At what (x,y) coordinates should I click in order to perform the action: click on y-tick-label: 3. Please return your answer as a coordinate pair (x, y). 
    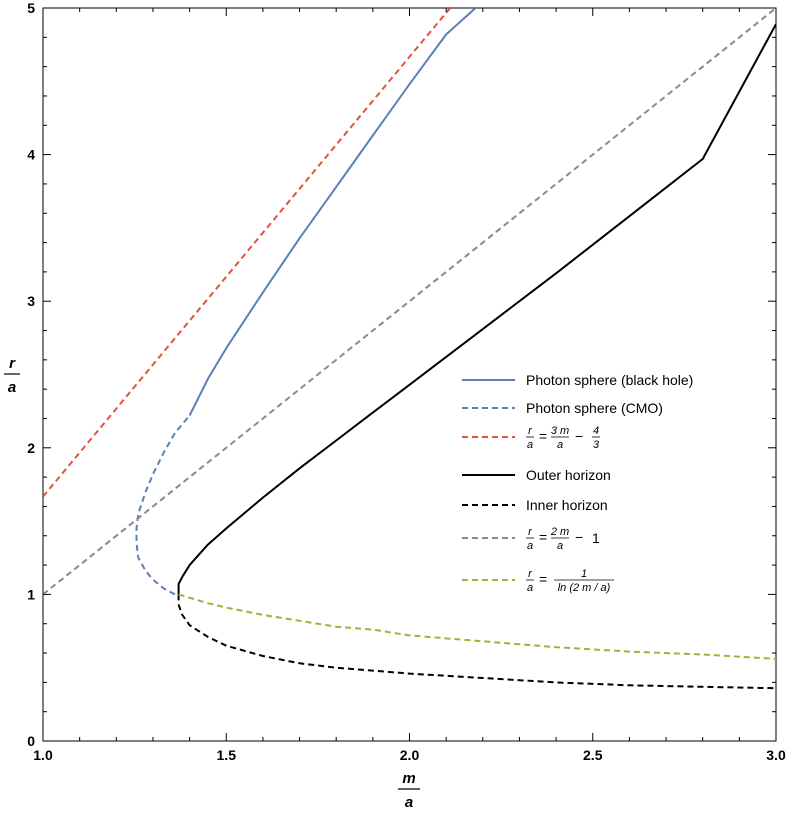
    Looking at the image, I should click on (31, 301).